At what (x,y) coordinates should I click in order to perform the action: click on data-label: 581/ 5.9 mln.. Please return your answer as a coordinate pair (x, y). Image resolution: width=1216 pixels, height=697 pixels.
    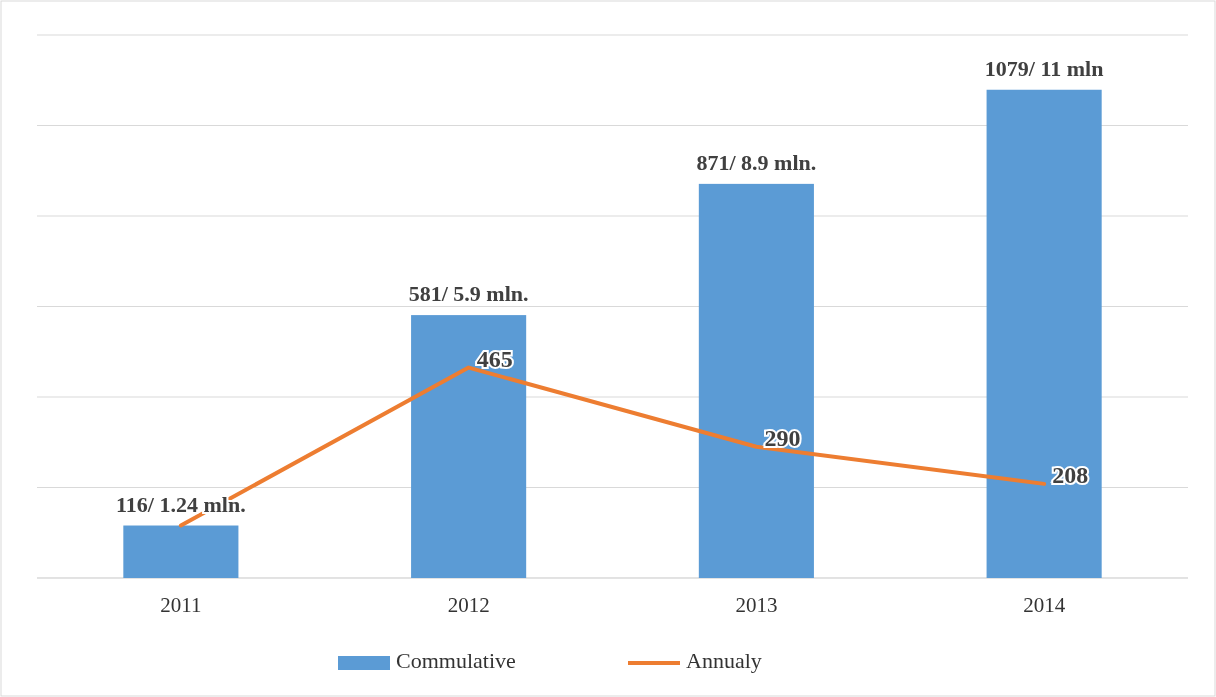
    Looking at the image, I should click on (468, 294).